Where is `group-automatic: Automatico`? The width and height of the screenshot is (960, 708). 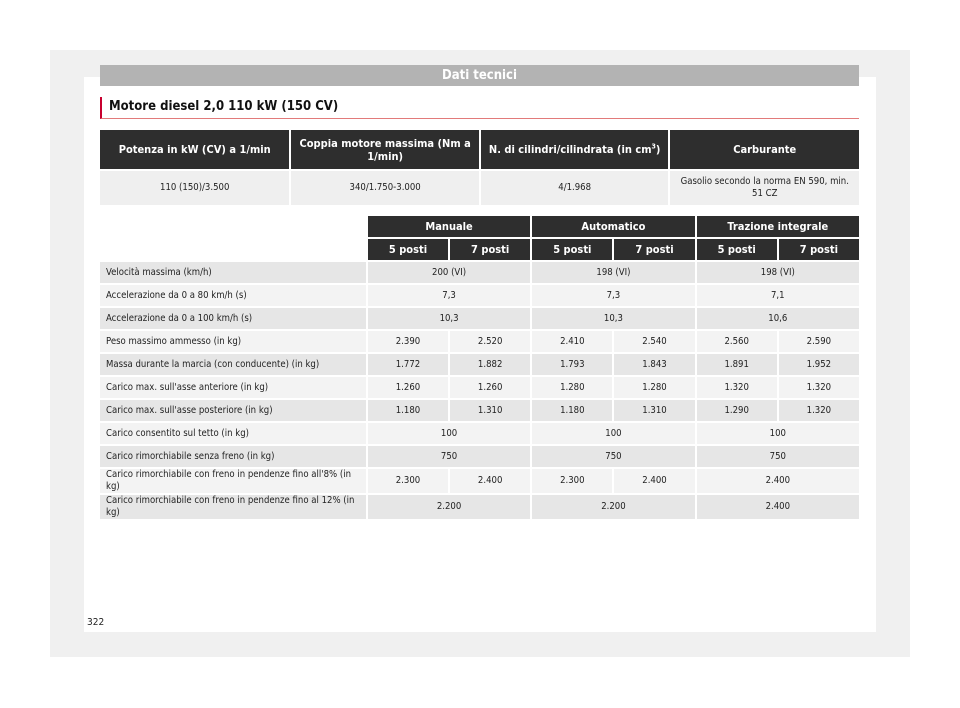 group-automatic: Automatico is located at coordinates (613, 226).